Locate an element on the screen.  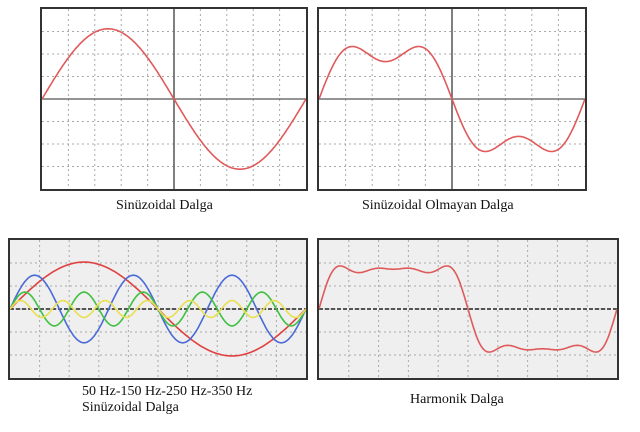
harmonic-wave-caption: Harmonik Dalga is located at coordinates (457, 399).